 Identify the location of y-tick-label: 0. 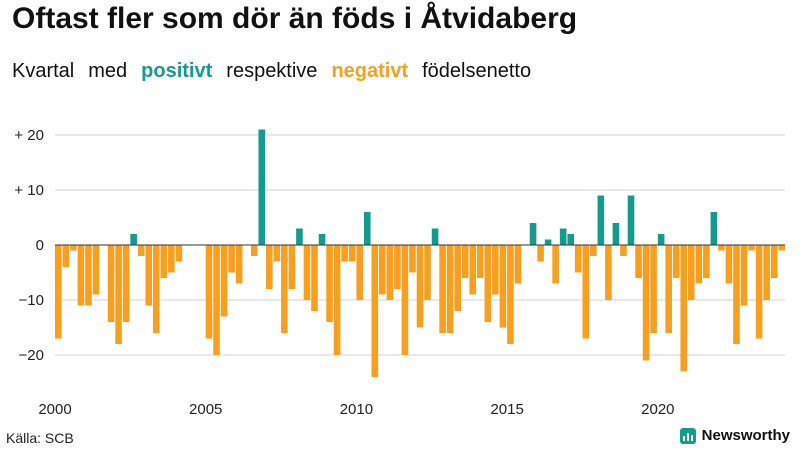
(40, 245).